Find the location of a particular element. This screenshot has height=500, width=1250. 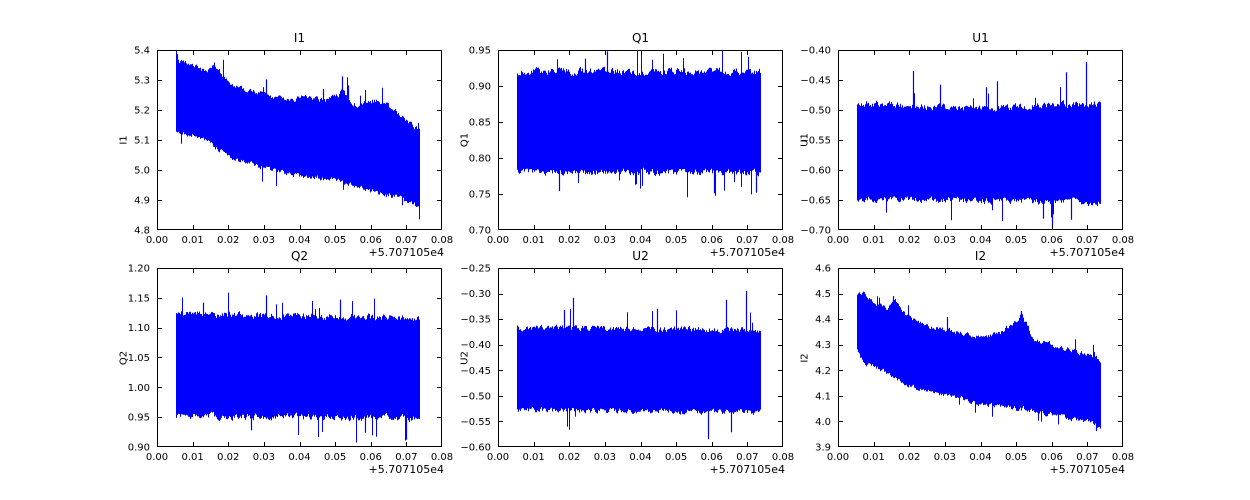

svg-text: 4.6 is located at coordinates (823, 269).